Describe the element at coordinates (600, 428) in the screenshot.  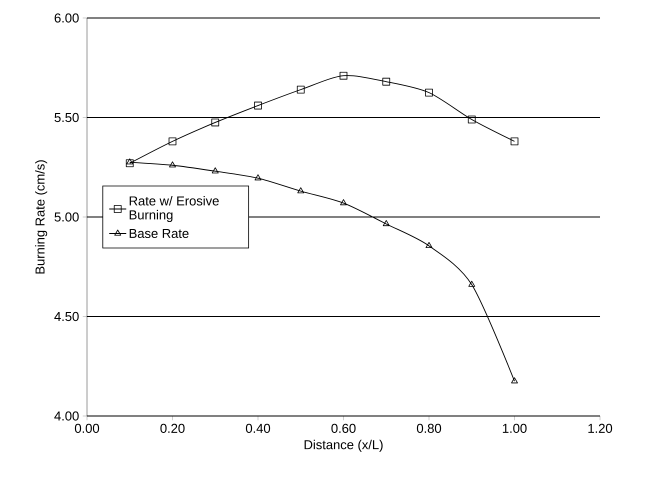
I see `x-tick-label: 1.20` at that location.